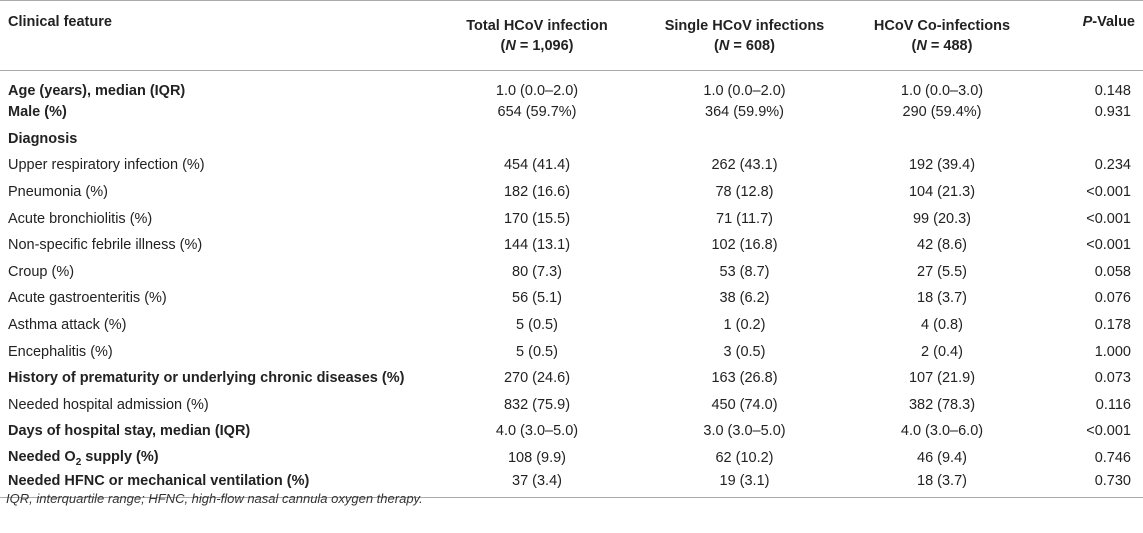 This screenshot has height=533, width=1143. What do you see at coordinates (1112, 298) in the screenshot?
I see `cell-p-value: 0.076` at bounding box center [1112, 298].